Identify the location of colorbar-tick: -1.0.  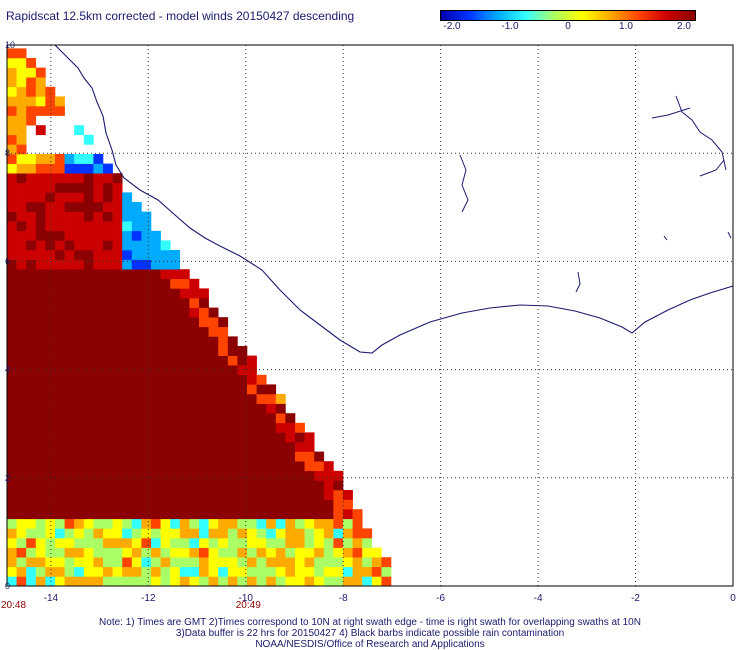
(510, 26).